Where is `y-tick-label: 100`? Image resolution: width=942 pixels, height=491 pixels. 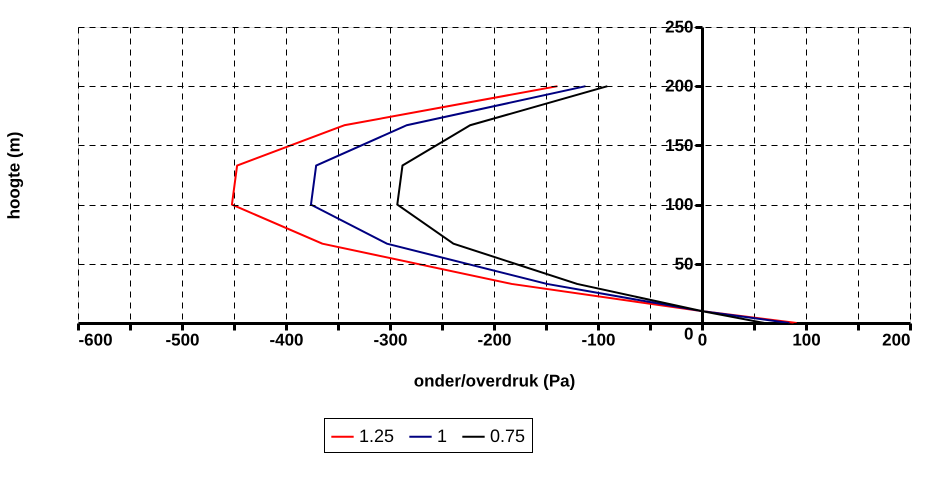 y-tick-label: 100 is located at coordinates (679, 204).